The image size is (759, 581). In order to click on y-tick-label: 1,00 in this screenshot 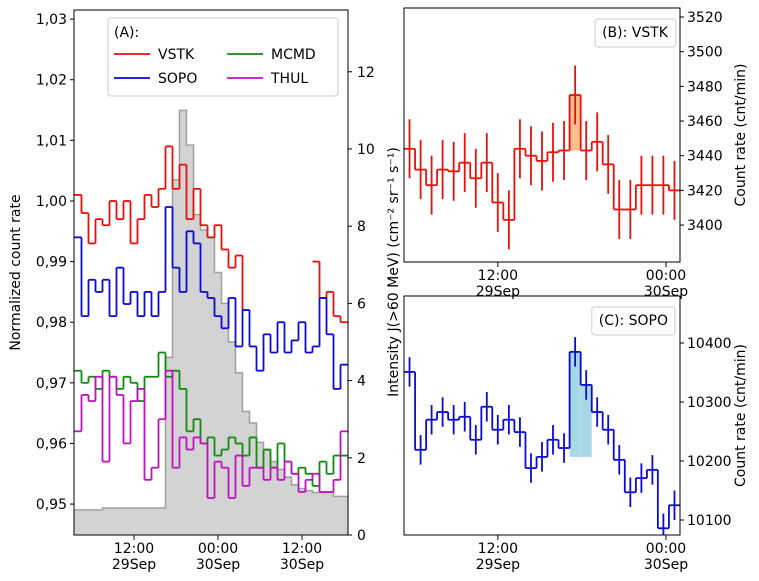, I will do `click(51, 202)`.